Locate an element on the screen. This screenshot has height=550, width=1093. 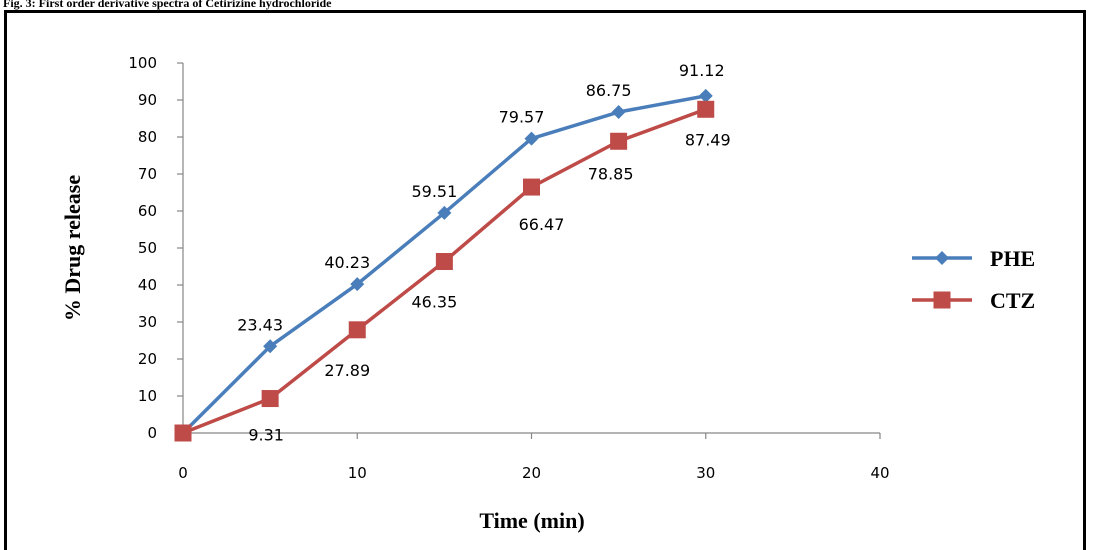
data-label: 27.89 is located at coordinates (347, 370).